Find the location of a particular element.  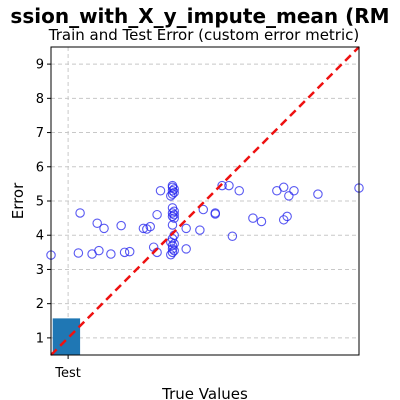

x-ticks: Test is located at coordinates (67, 368).